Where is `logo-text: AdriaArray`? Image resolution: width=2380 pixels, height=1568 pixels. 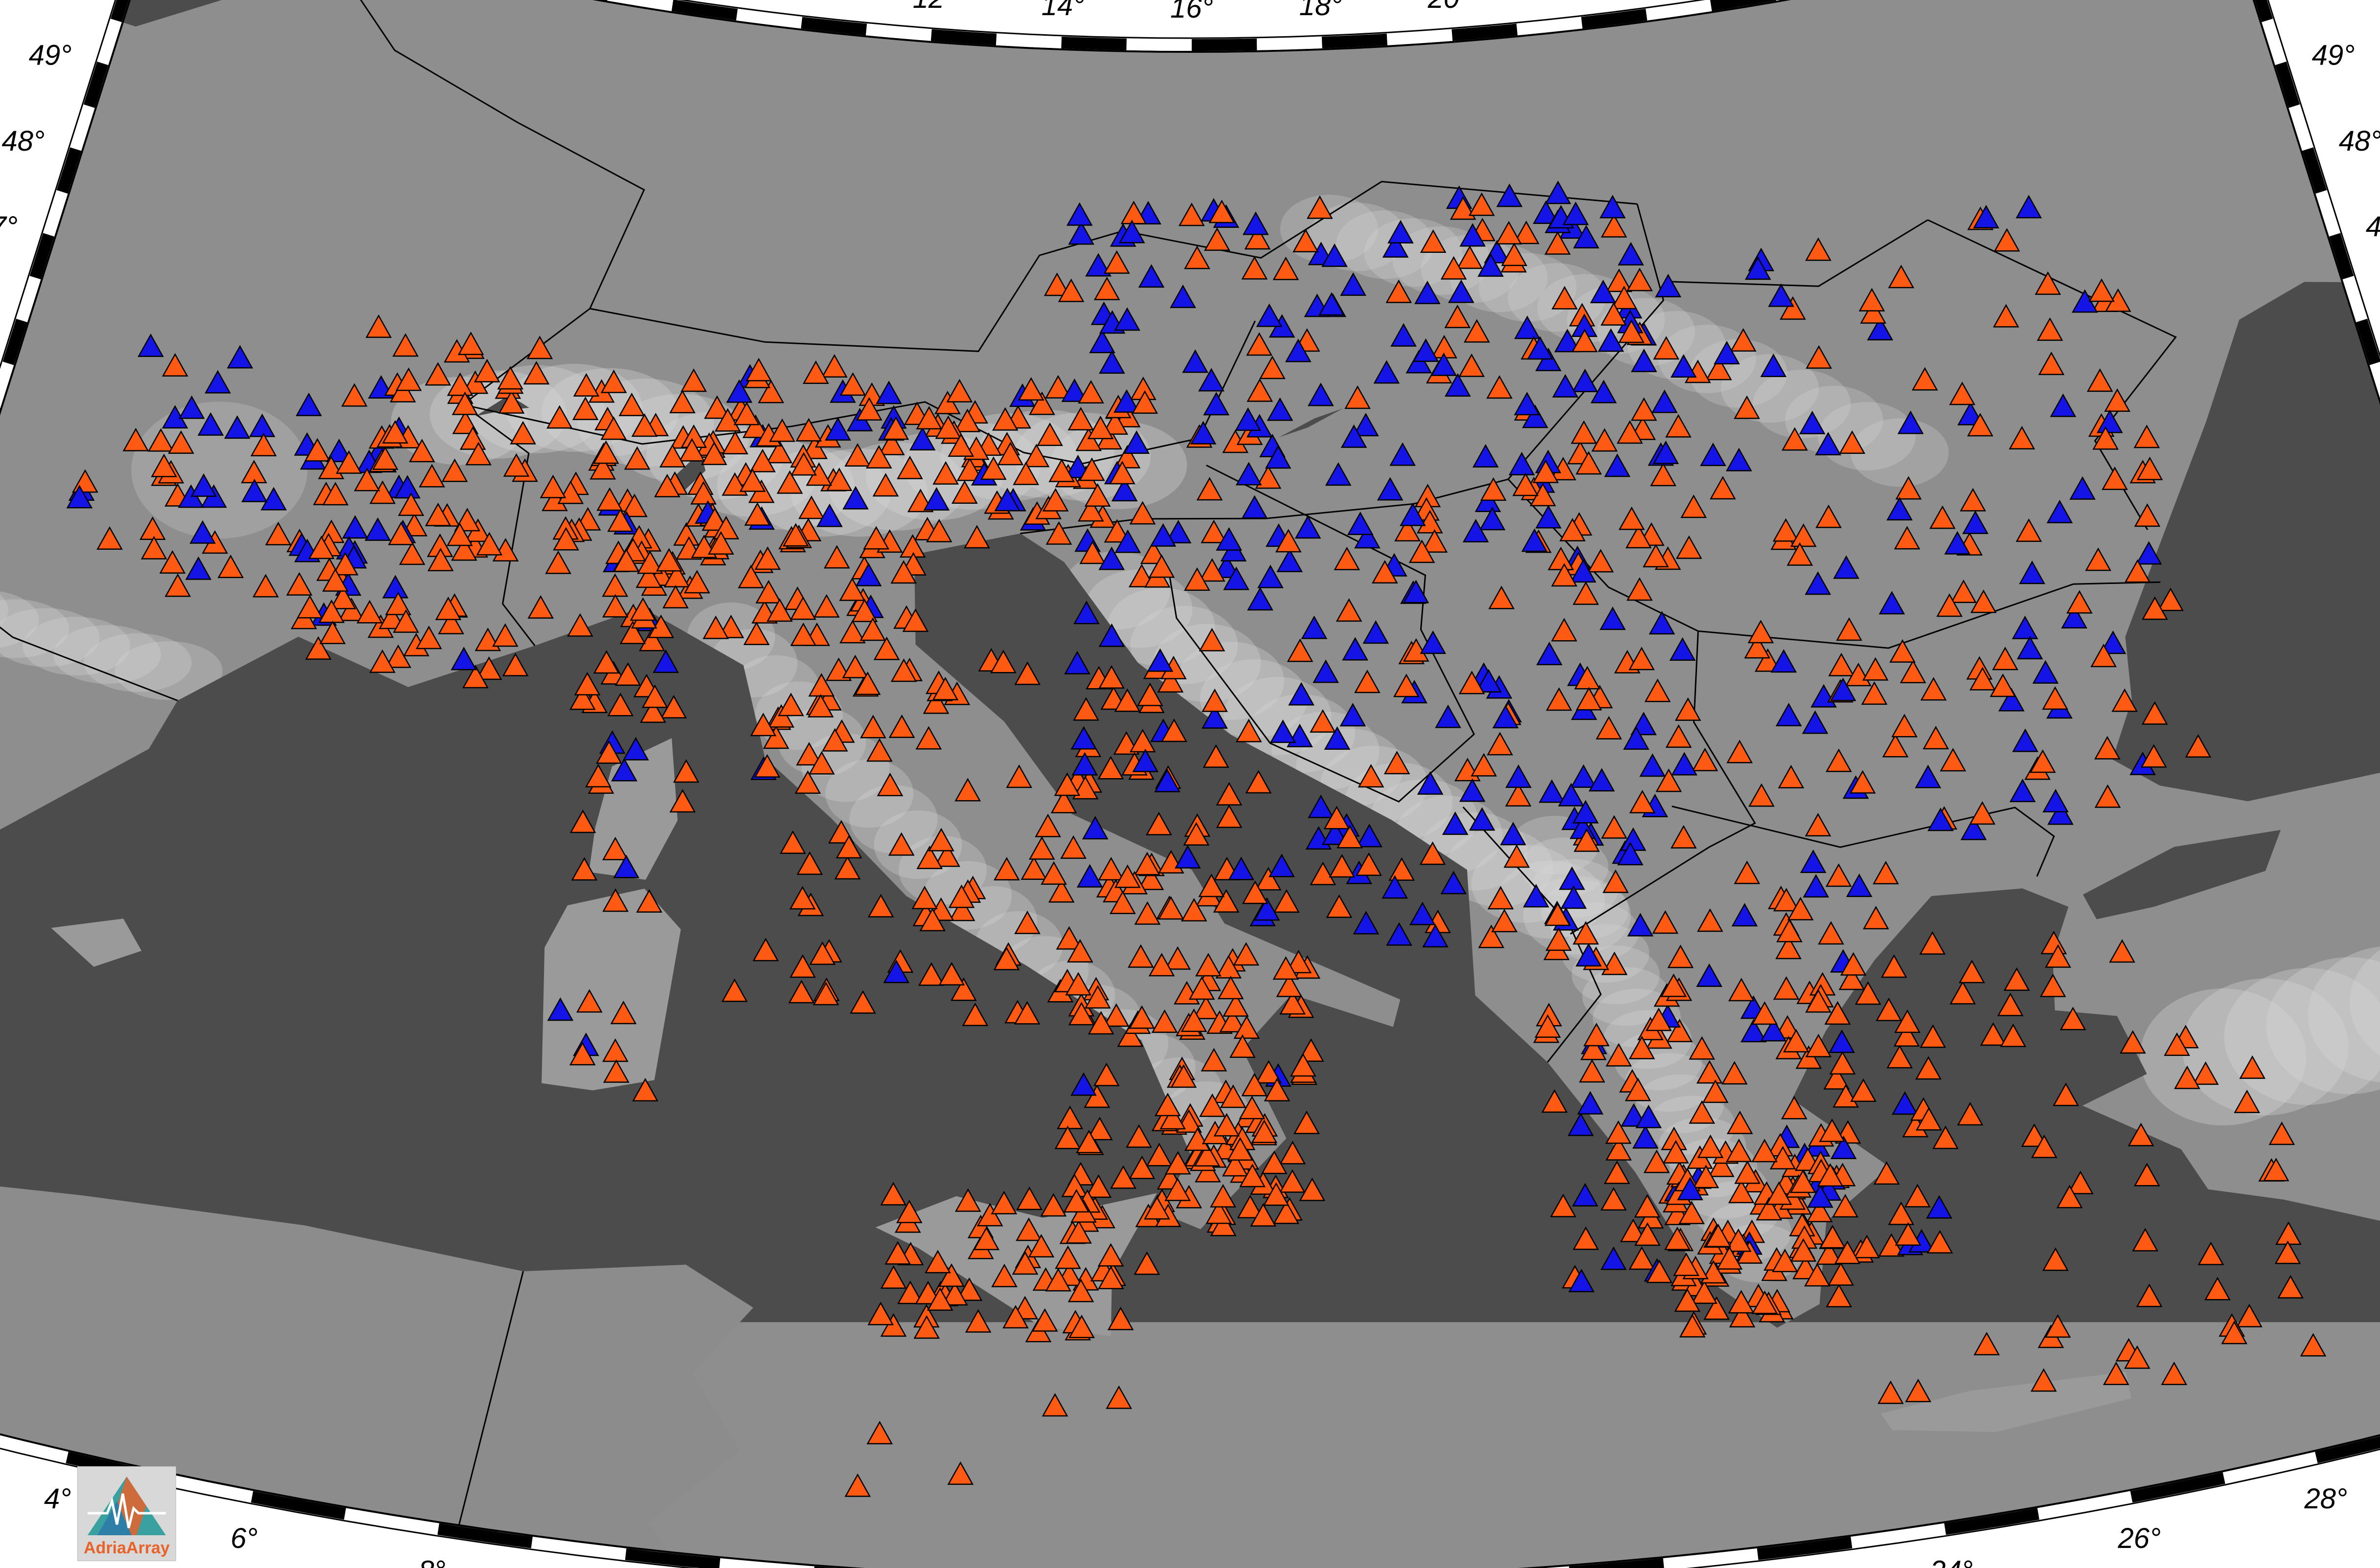 logo-text: AdriaArray is located at coordinates (127, 1548).